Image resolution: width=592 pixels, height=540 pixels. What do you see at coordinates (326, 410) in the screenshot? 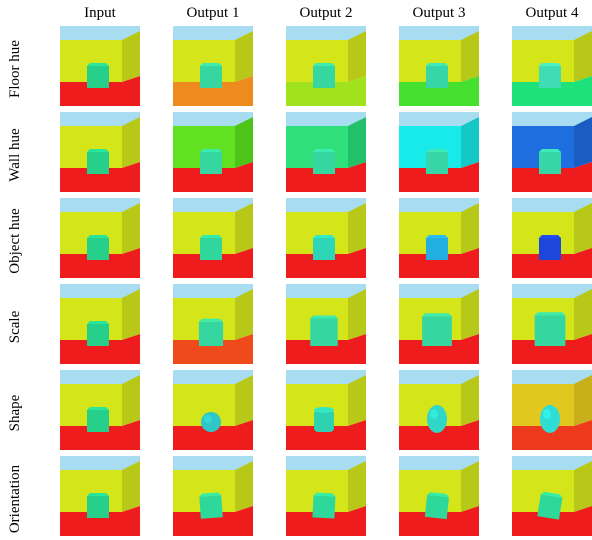
I see `scene-tile-r5-c3` at bounding box center [326, 410].